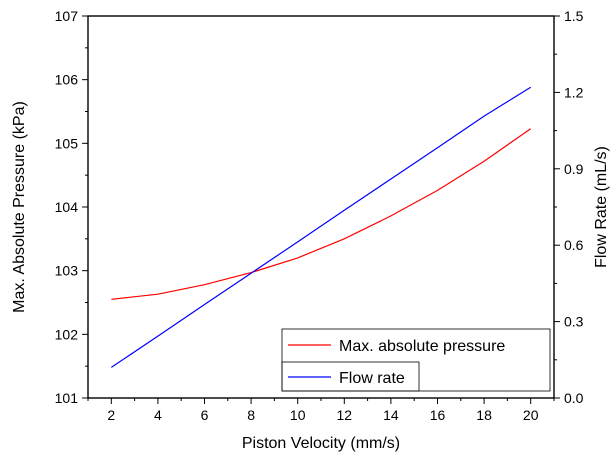 The image size is (616, 461). I want to click on x-tick-label: 14, so click(391, 415).